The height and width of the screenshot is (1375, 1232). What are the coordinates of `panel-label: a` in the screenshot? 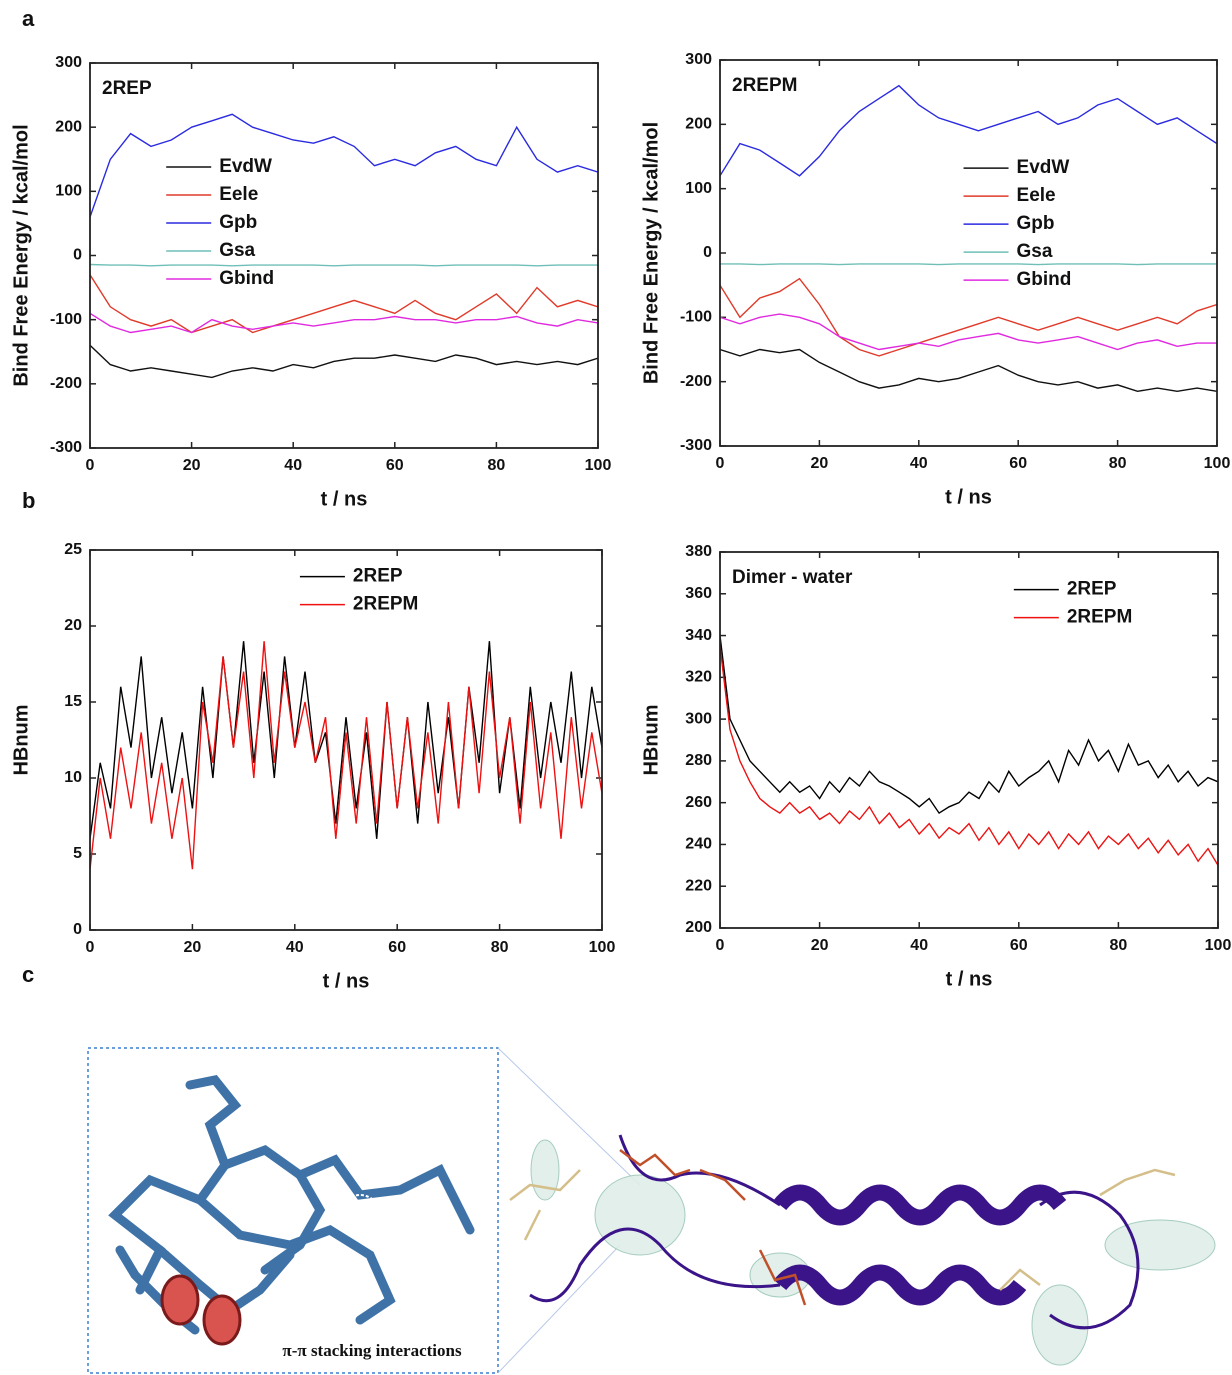 It's located at (28, 18).